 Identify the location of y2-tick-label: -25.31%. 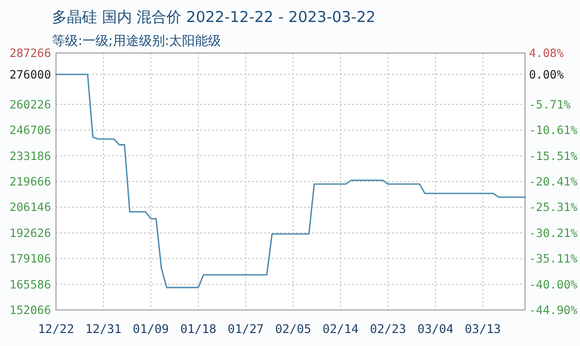
(553, 207).